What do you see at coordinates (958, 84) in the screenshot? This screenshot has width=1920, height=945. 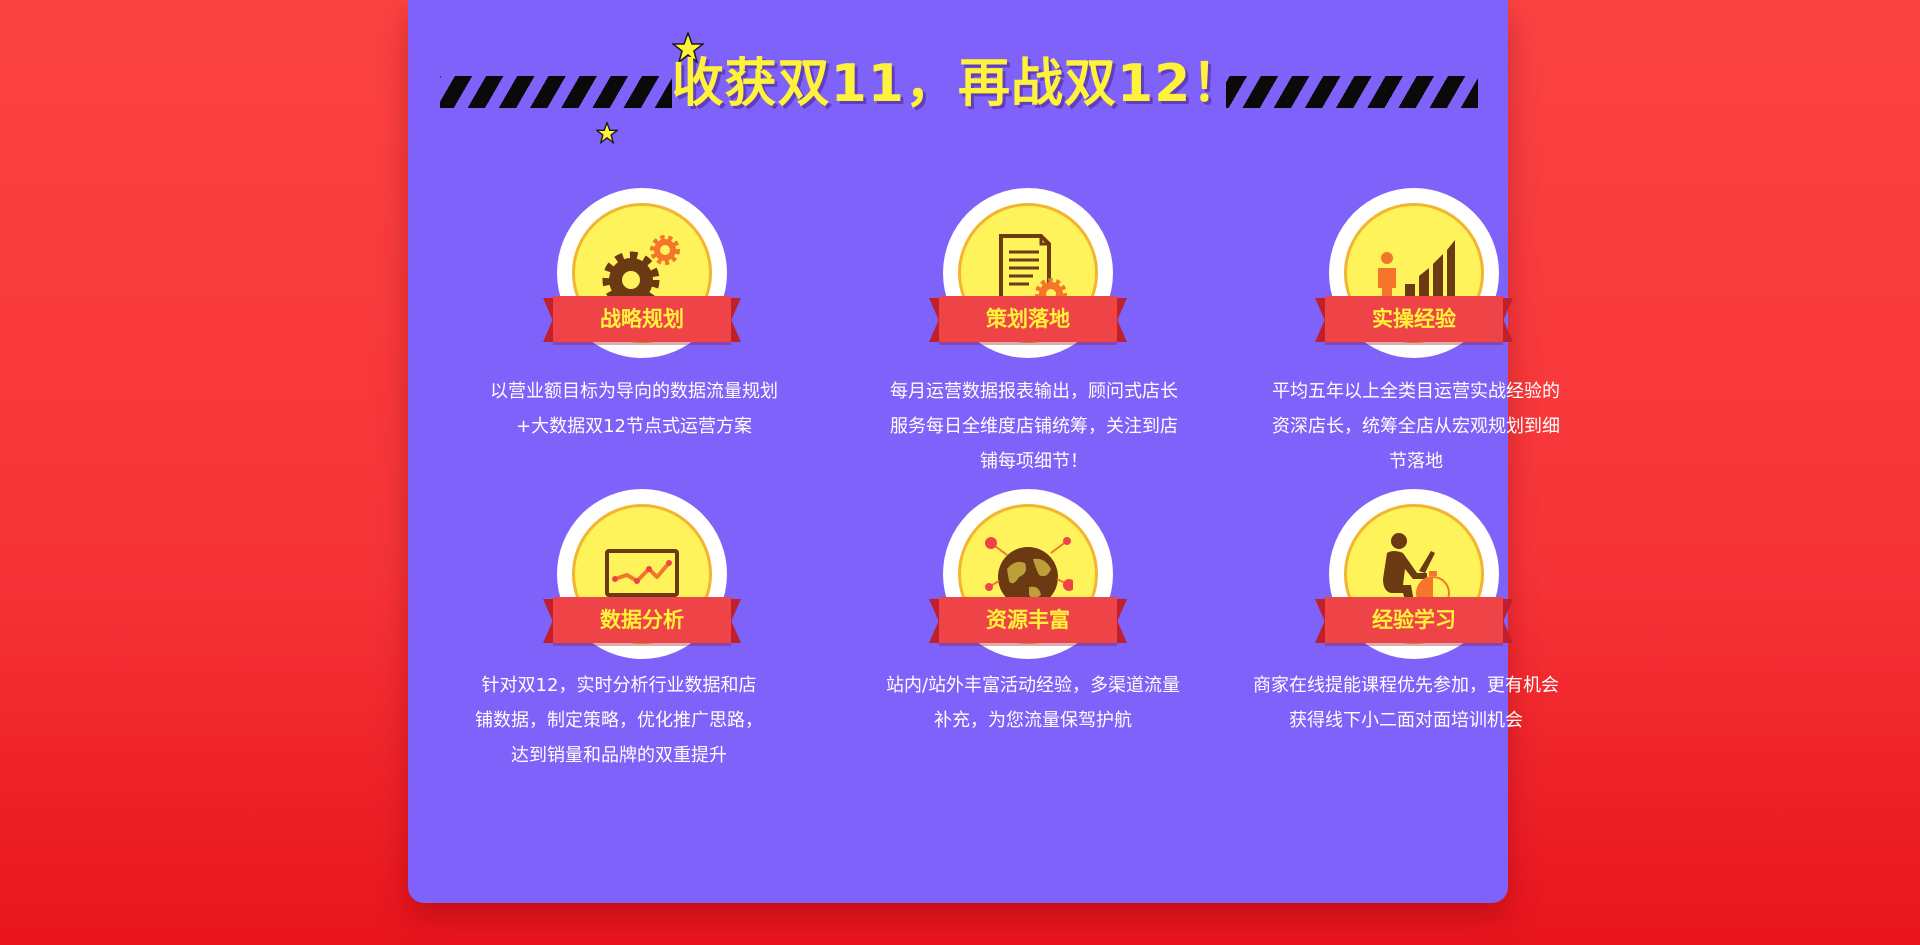 I see `headline: 收获双11，再战双12！` at bounding box center [958, 84].